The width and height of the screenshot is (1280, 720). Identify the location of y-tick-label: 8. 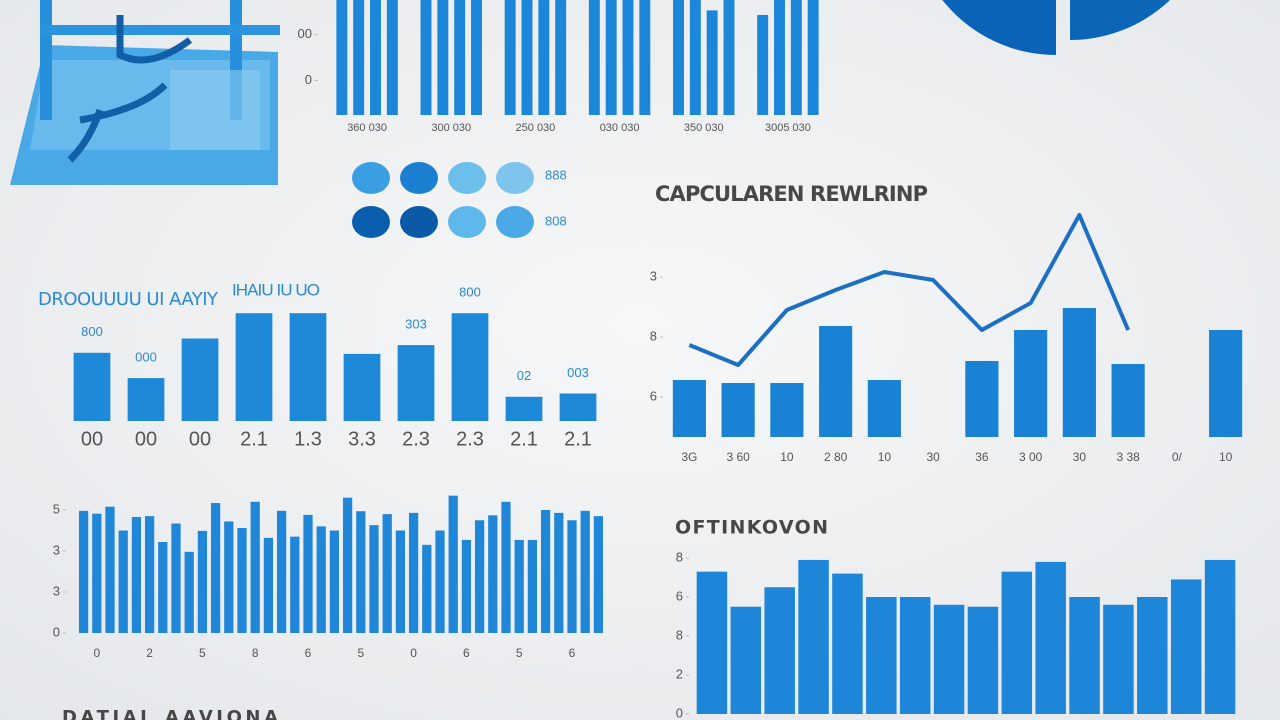
(679, 556).